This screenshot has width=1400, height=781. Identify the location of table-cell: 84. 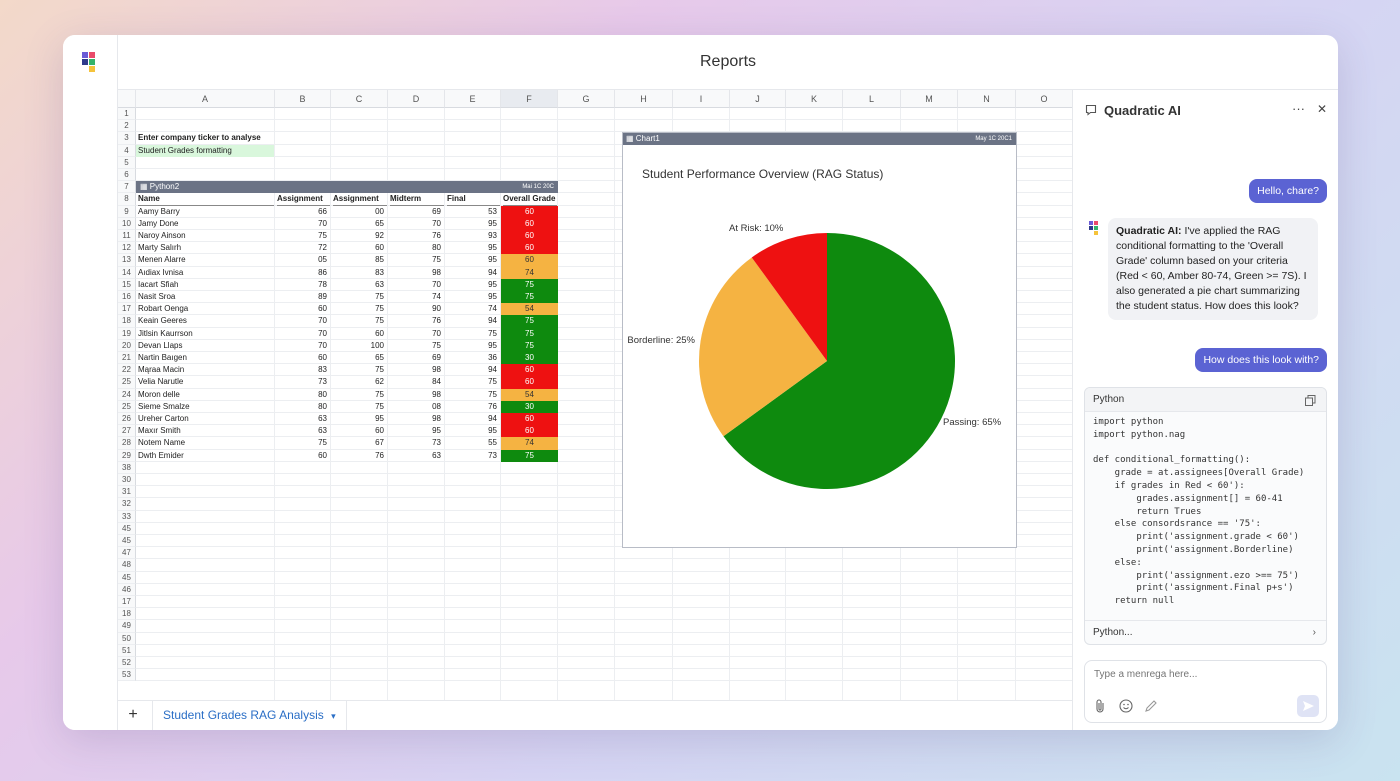
(436, 382).